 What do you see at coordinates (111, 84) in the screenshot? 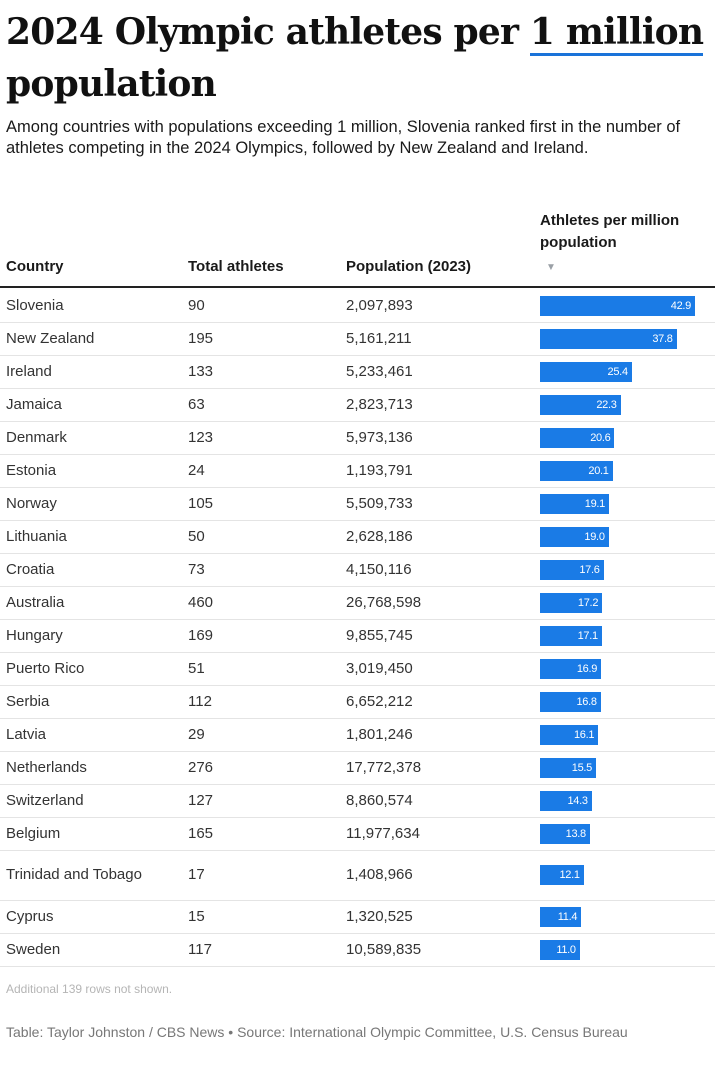
I see `title-text-end: population` at bounding box center [111, 84].